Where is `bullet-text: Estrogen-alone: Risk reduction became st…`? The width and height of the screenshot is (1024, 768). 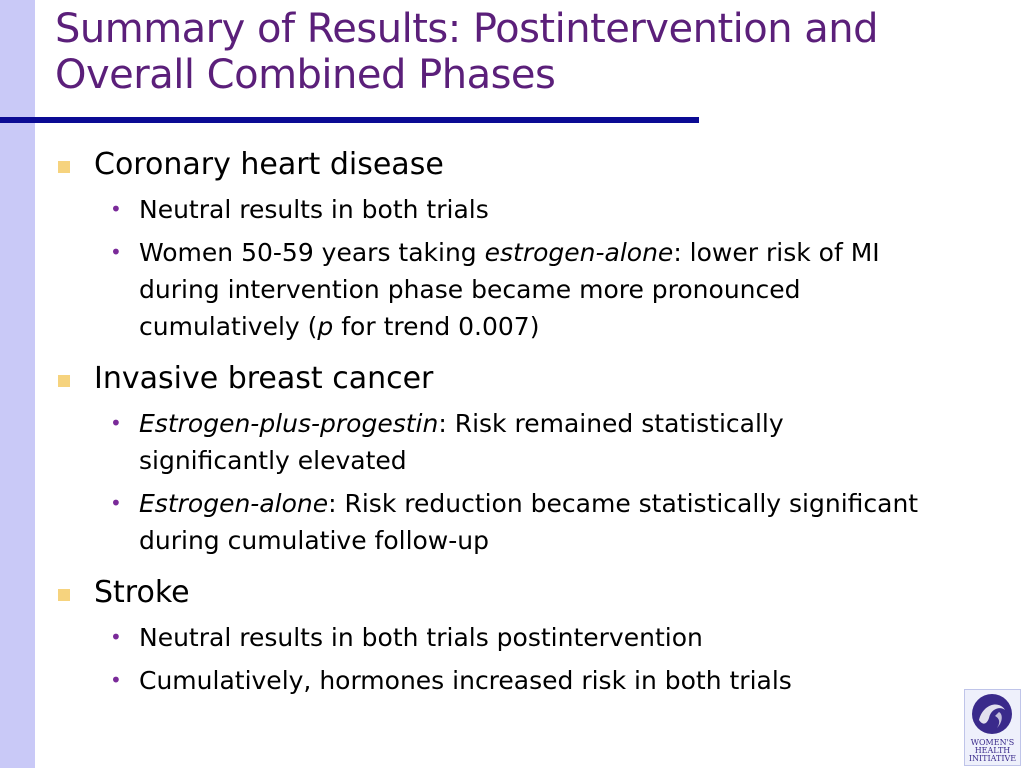 bullet-text: Estrogen-alone: Risk reduction became st… is located at coordinates (529, 522).